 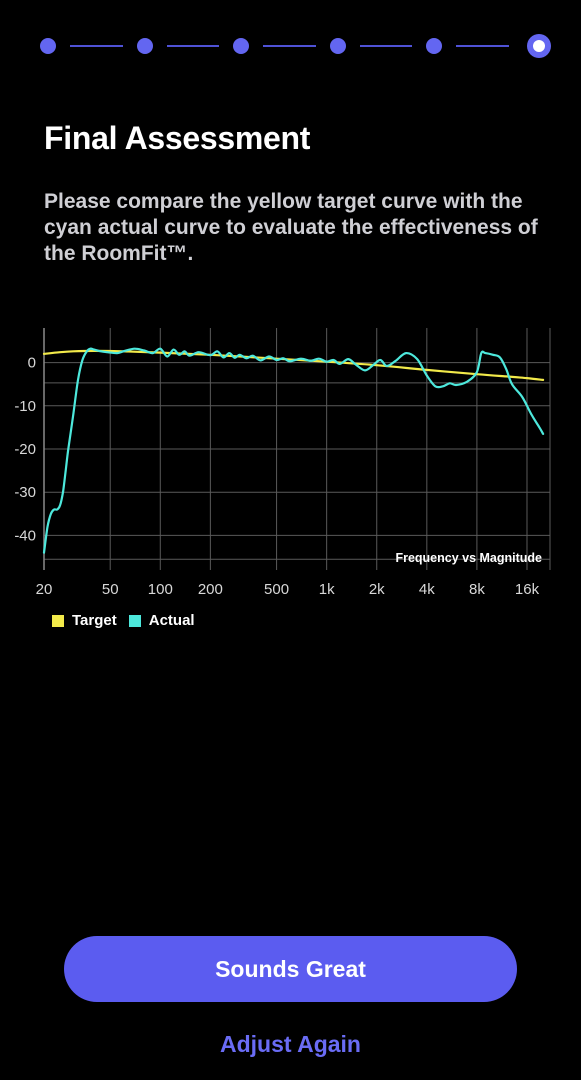 I want to click on step-dot-current, so click(x=538, y=46).